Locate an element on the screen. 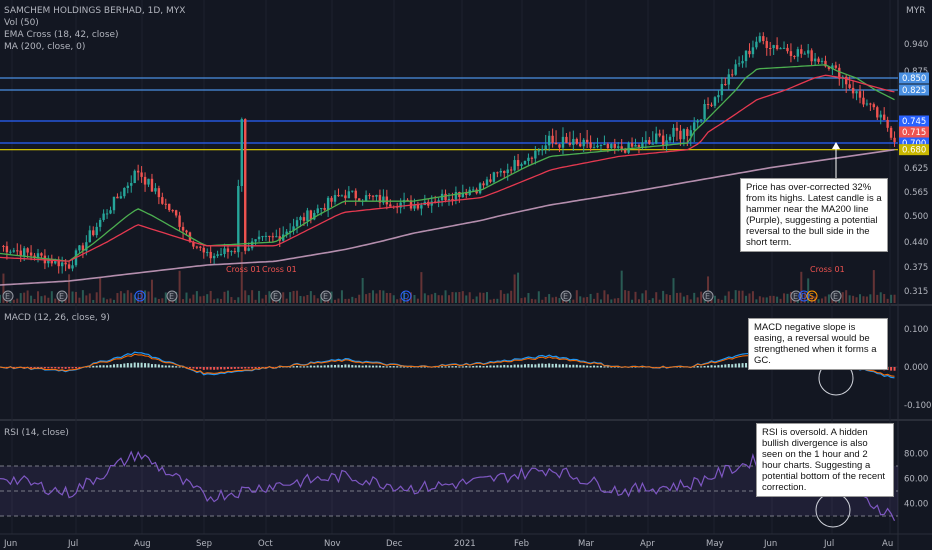 Image resolution: width=932 pixels, height=550 pixels. indicator-ma200: MA (200, close, 0) is located at coordinates (45, 47).